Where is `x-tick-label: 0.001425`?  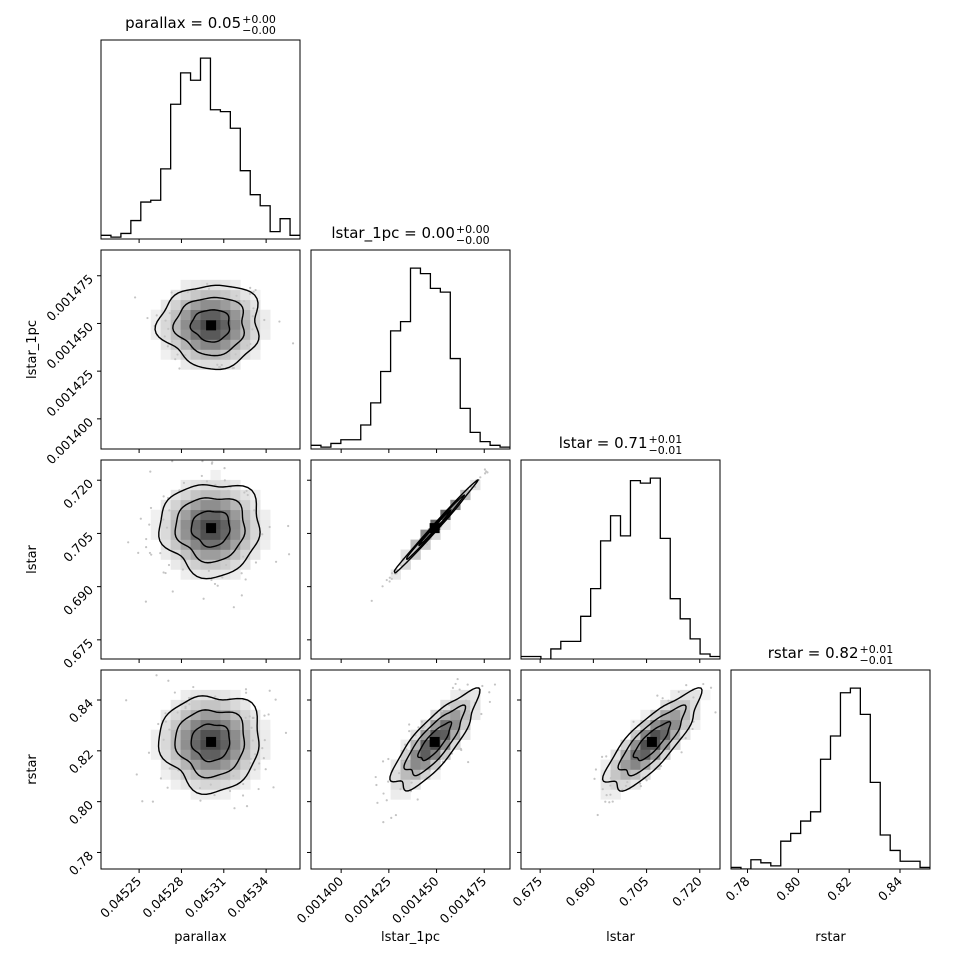
x-tick-label: 0.001425 is located at coordinates (367, 900).